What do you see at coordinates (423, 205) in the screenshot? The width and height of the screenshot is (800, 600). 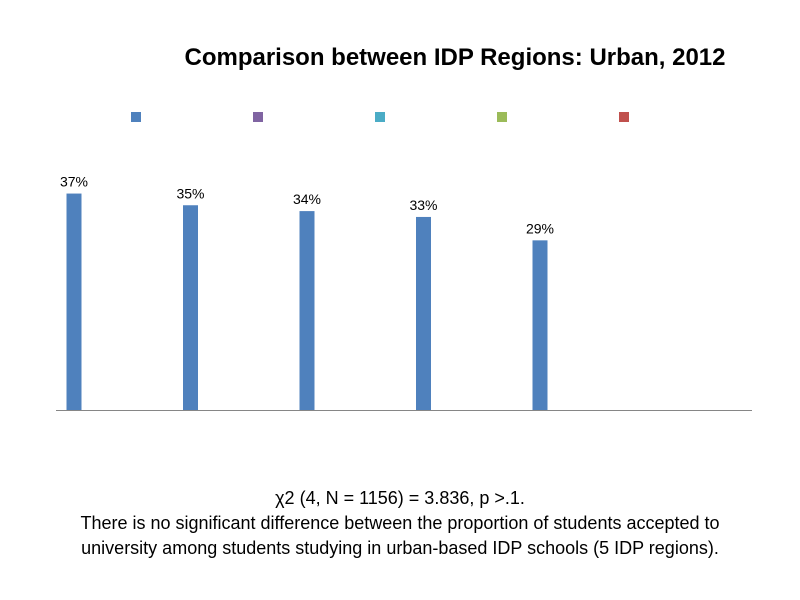 I see `data-label-4: 33%` at bounding box center [423, 205].